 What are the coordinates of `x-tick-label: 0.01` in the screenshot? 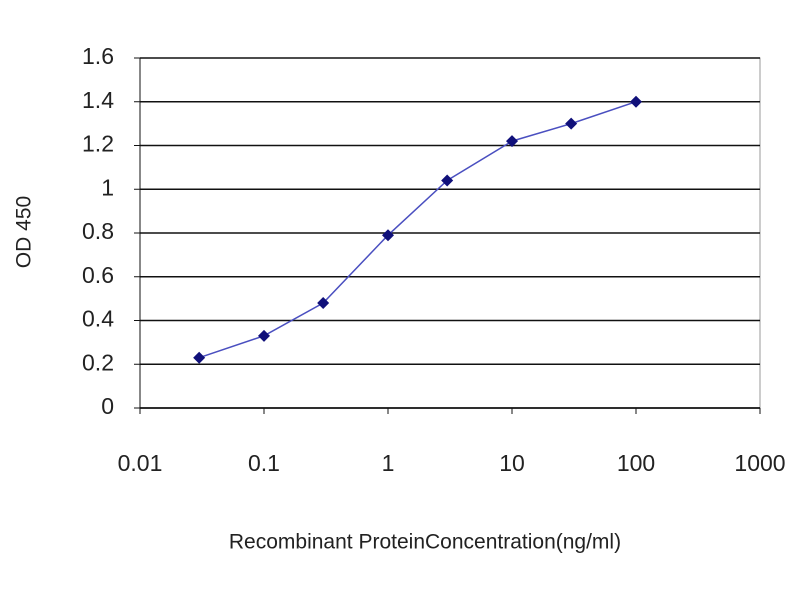 It's located at (140, 463).